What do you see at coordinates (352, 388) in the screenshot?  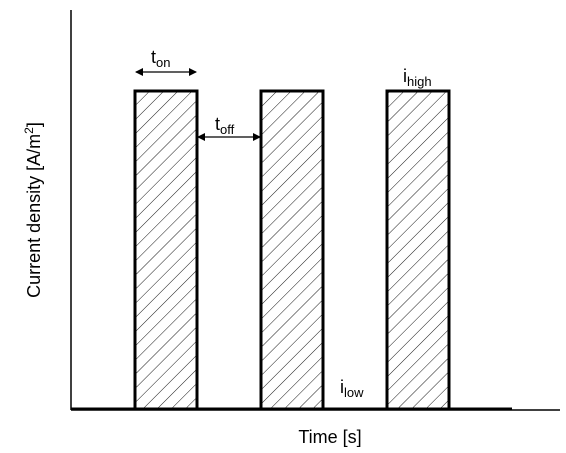 I see `i-low-label: ilow` at bounding box center [352, 388].